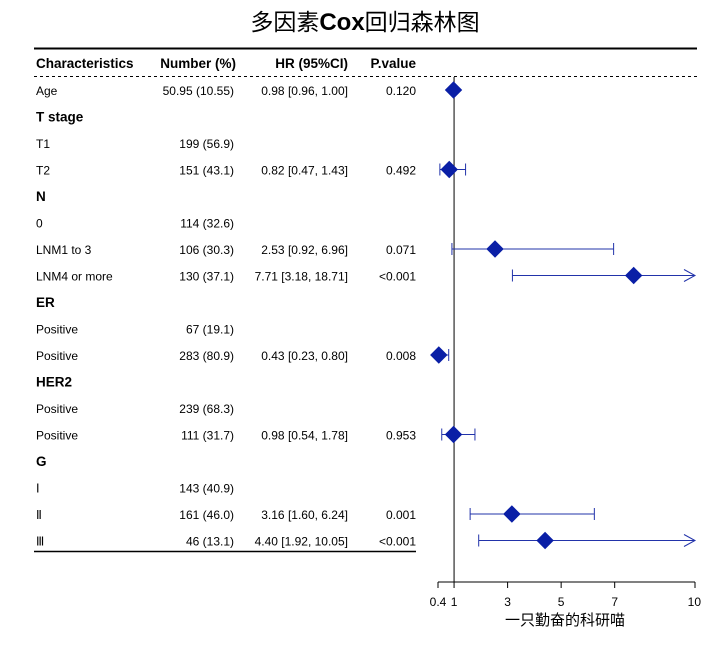  What do you see at coordinates (401, 91) in the screenshot?
I see `pvalue-cell: 0.120` at bounding box center [401, 91].